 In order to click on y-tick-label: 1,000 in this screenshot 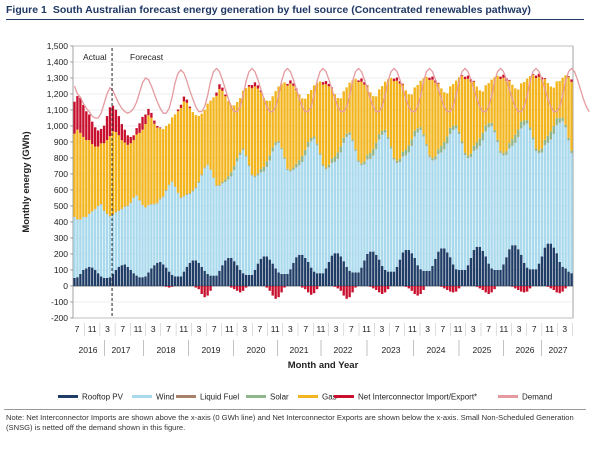, I will do `click(58, 126)`.